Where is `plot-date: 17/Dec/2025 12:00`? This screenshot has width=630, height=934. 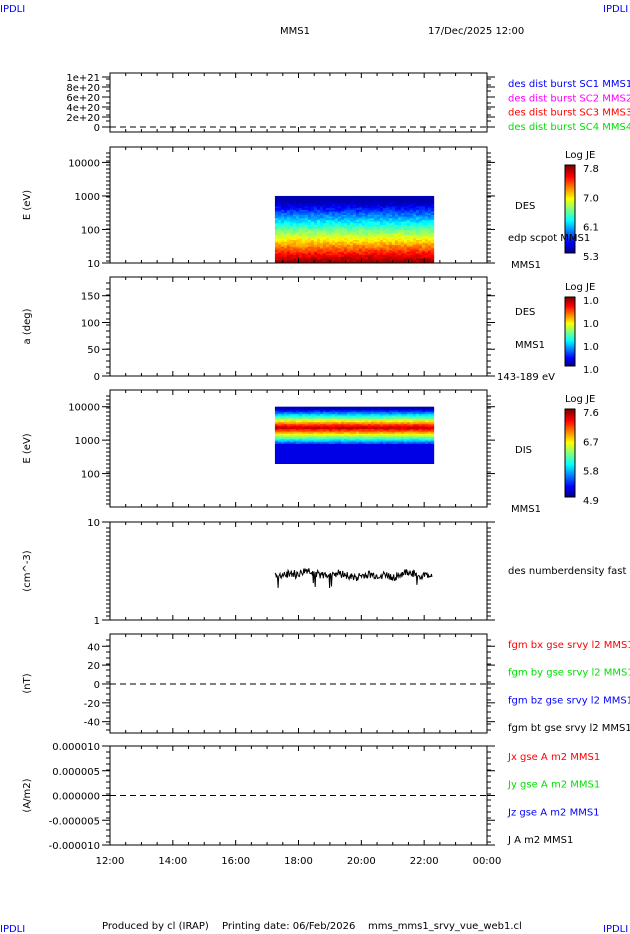 plot-date: 17/Dec/2025 12:00 is located at coordinates (476, 31).